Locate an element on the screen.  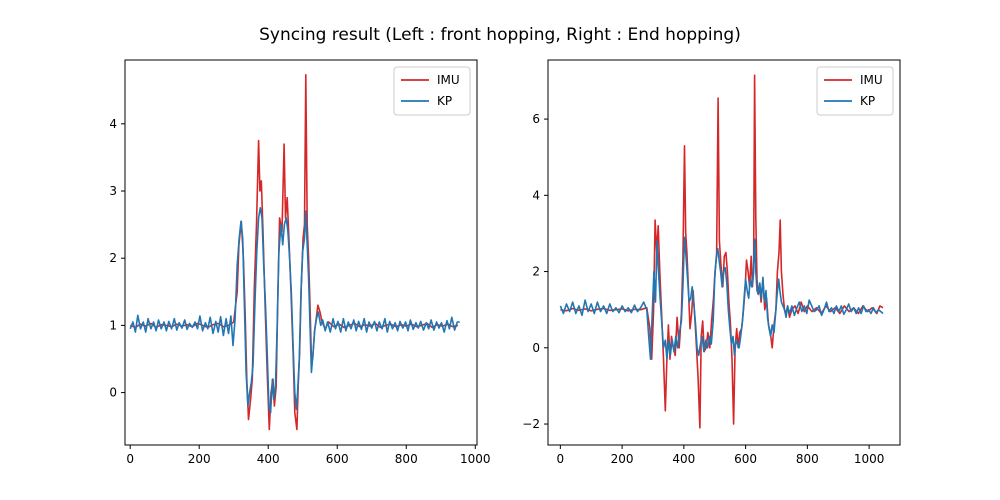
y-tick-label: 1 is located at coordinates (113, 325).